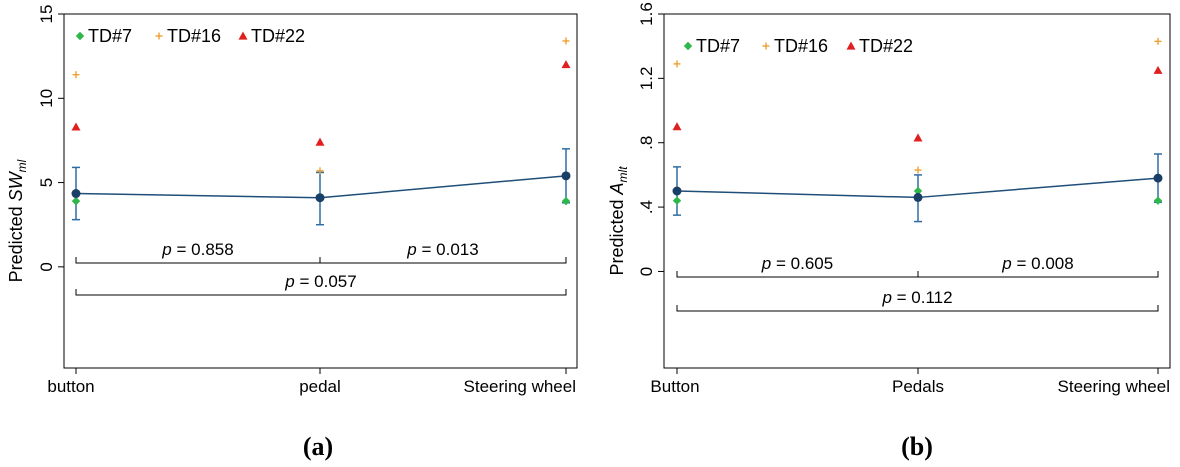 The width and height of the screenshot is (1180, 467). I want to click on x-tick-label: Button, so click(674, 386).